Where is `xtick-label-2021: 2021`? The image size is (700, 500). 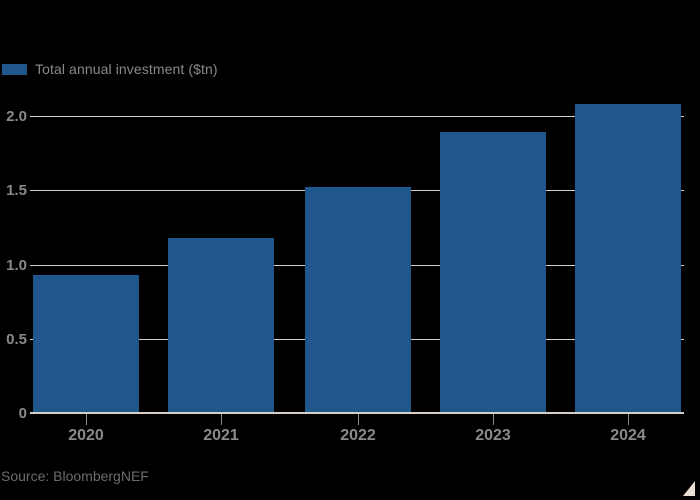 xtick-label-2021: 2021 is located at coordinates (221, 435).